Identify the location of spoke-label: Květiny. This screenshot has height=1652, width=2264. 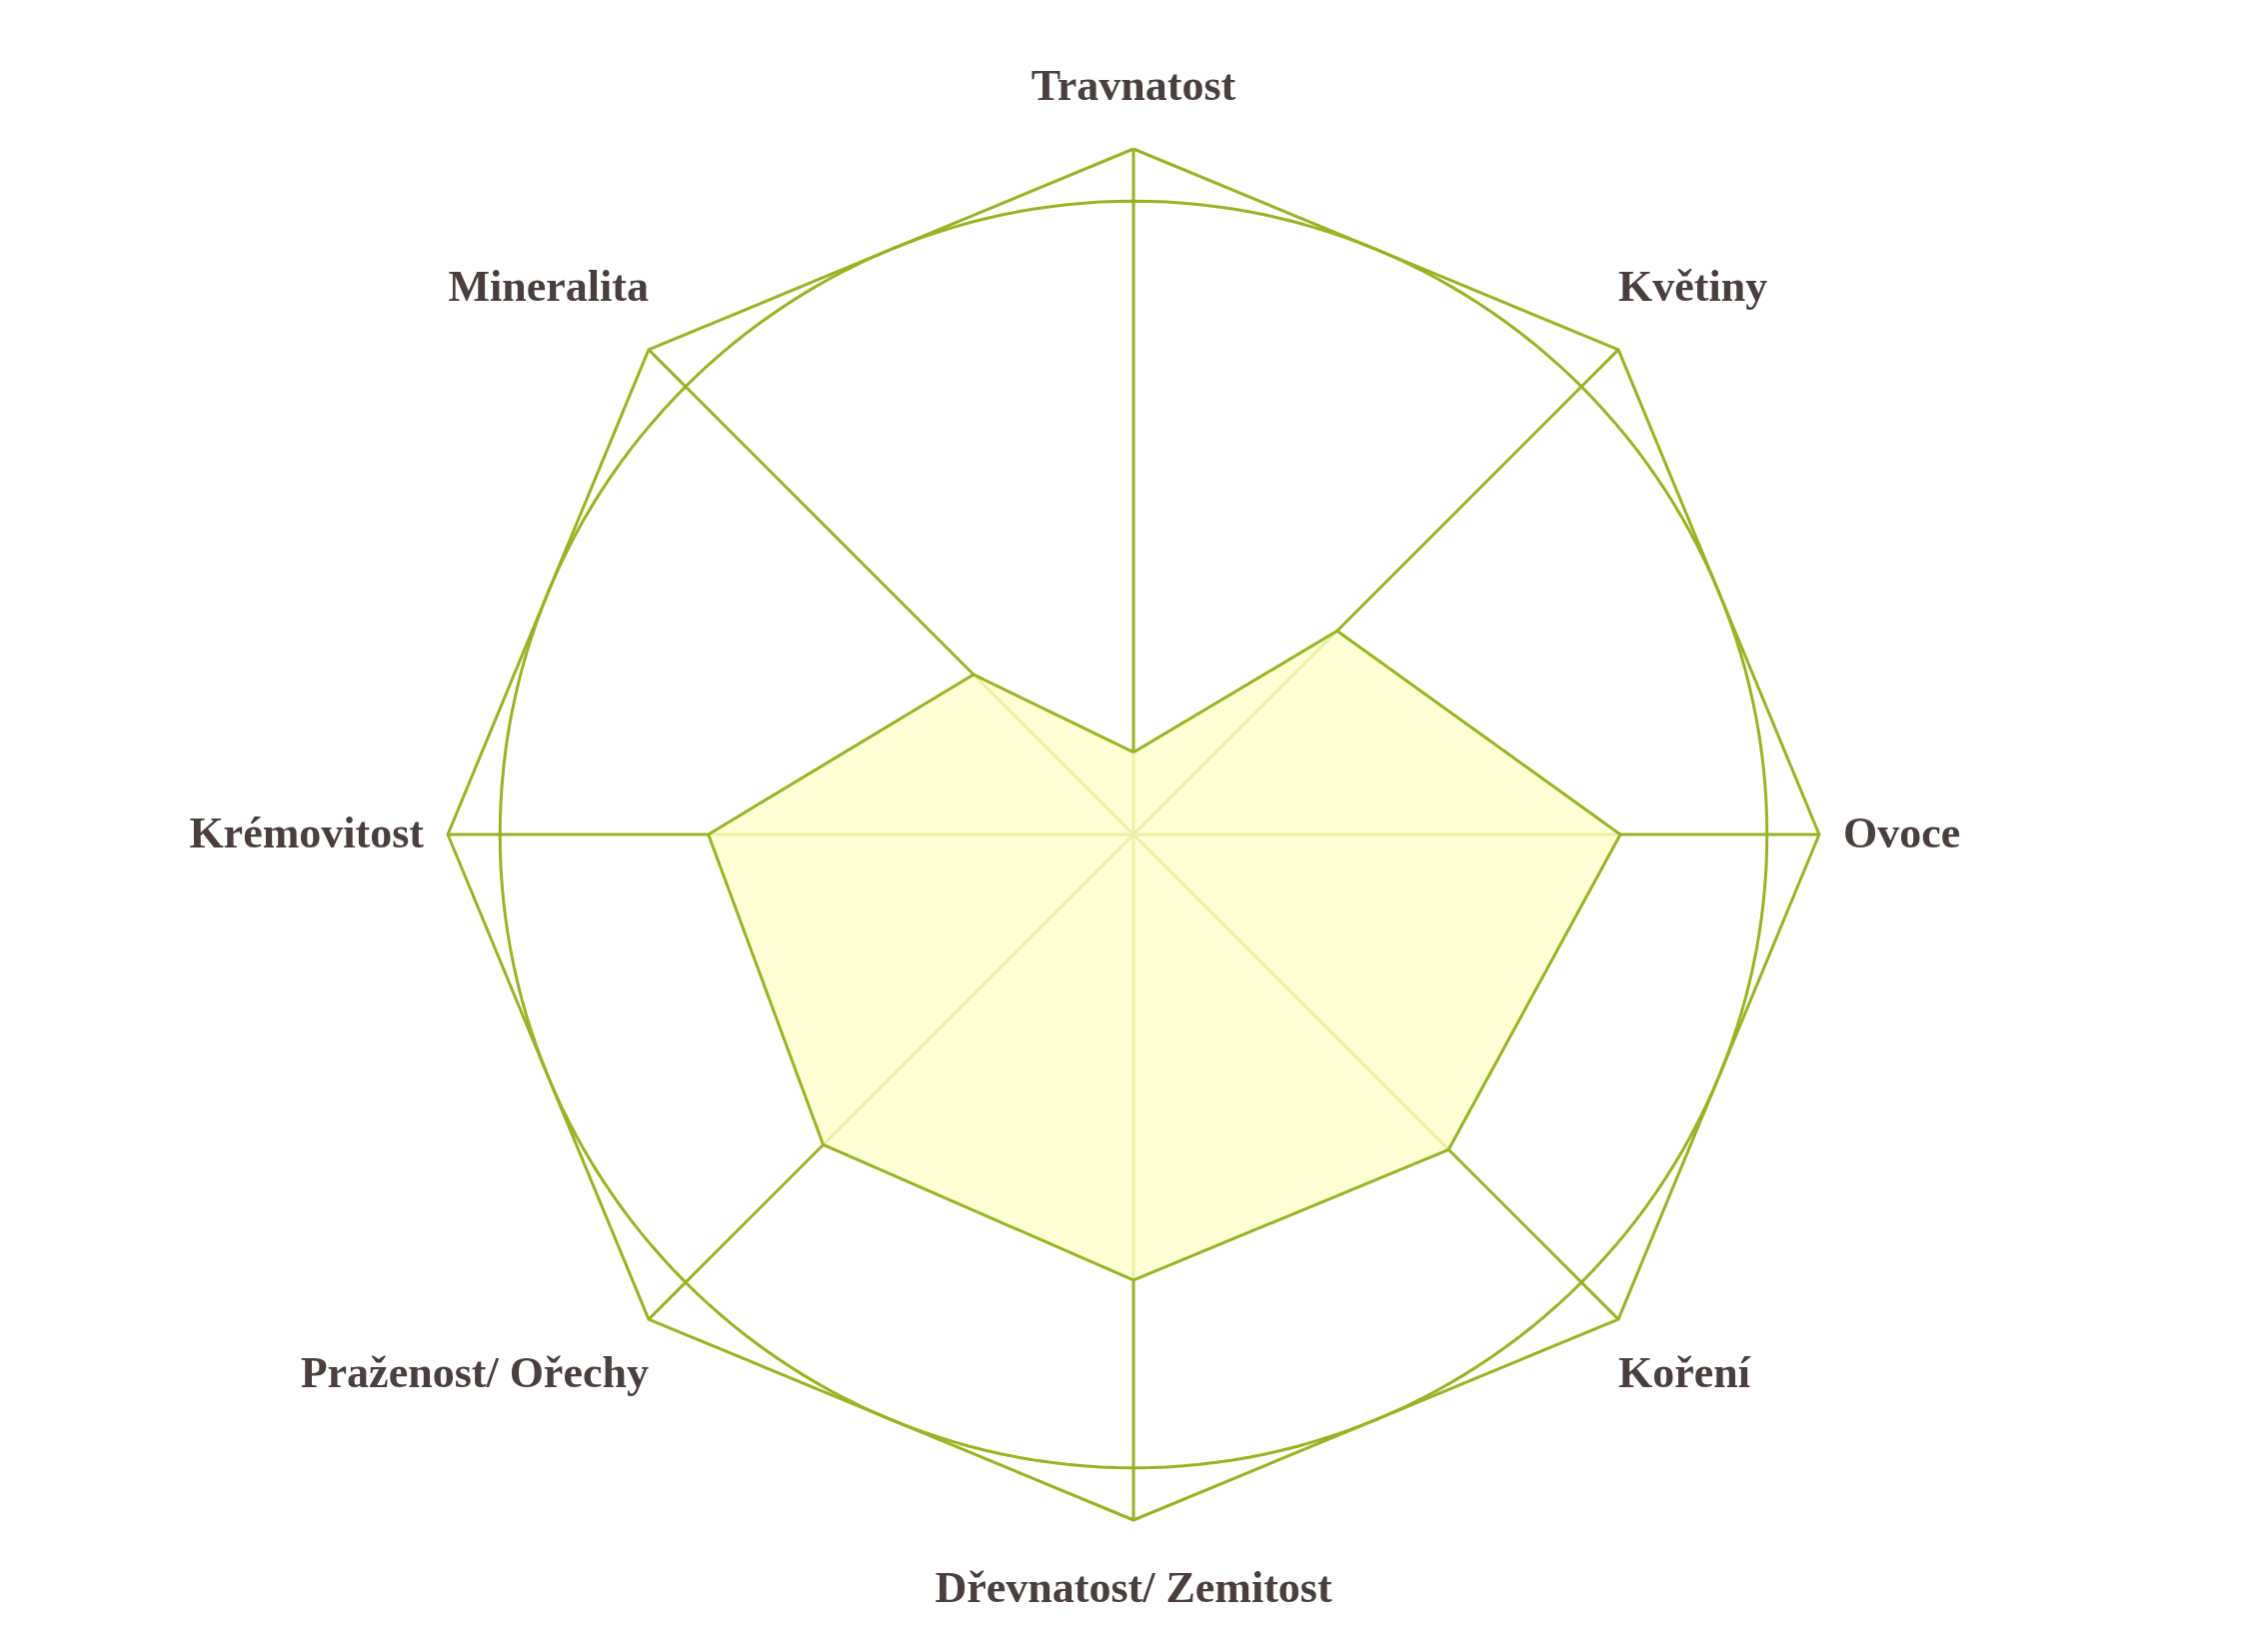
(1693, 287).